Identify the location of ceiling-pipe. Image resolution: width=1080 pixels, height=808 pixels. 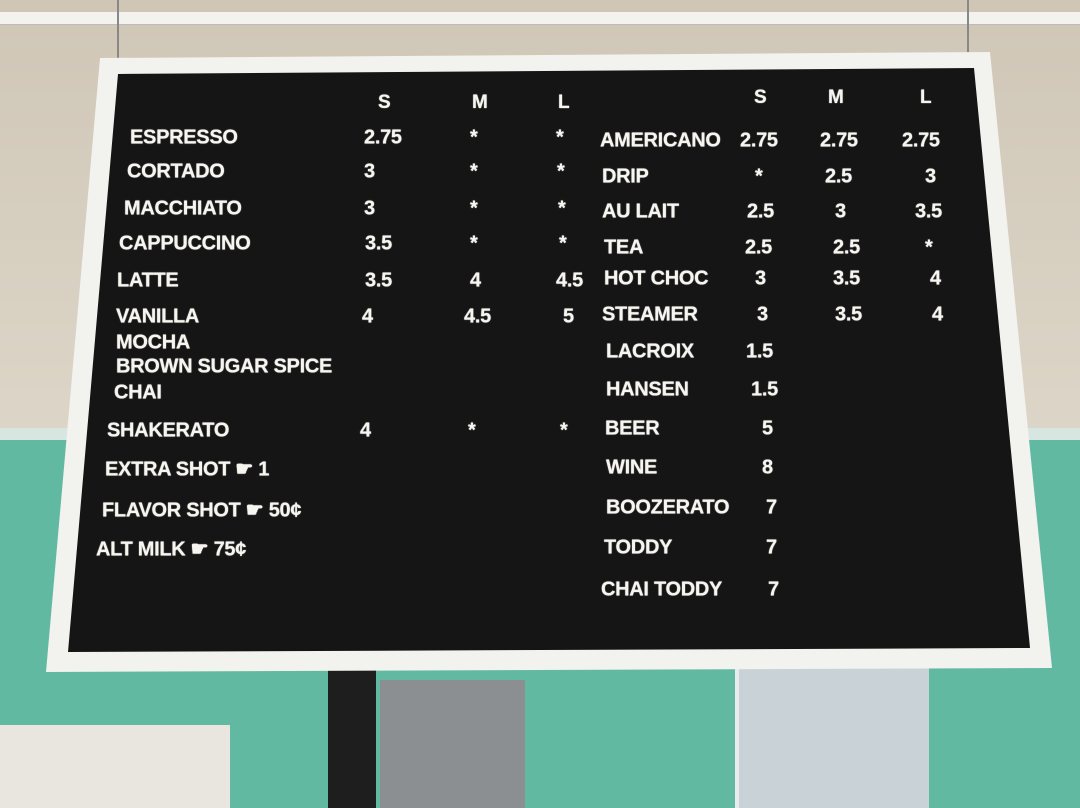
(540, 18).